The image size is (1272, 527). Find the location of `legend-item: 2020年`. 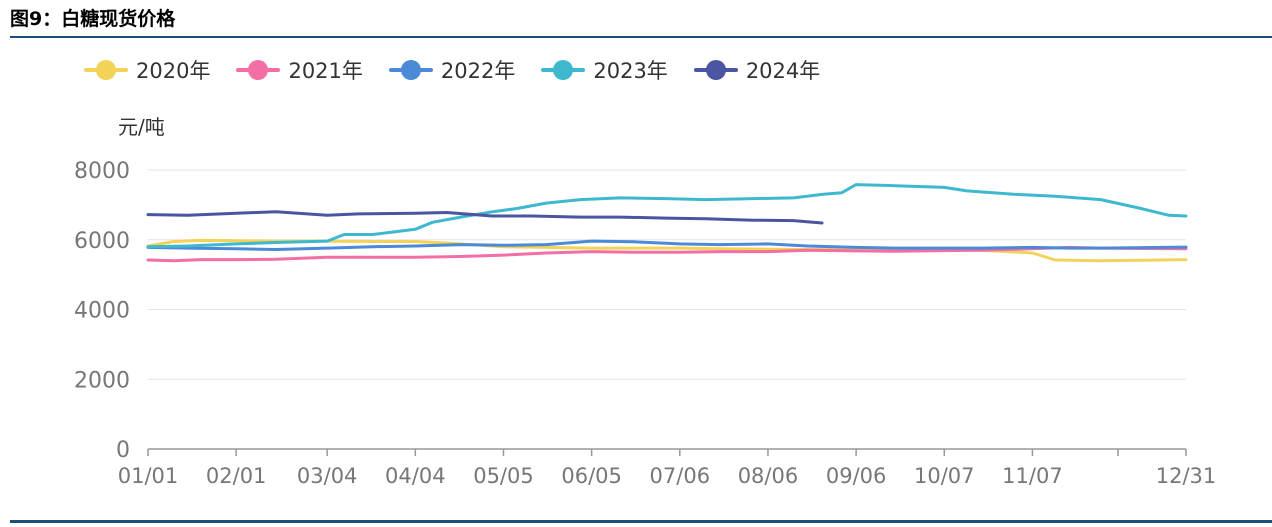

legend-item: 2020年 is located at coordinates (147, 70).